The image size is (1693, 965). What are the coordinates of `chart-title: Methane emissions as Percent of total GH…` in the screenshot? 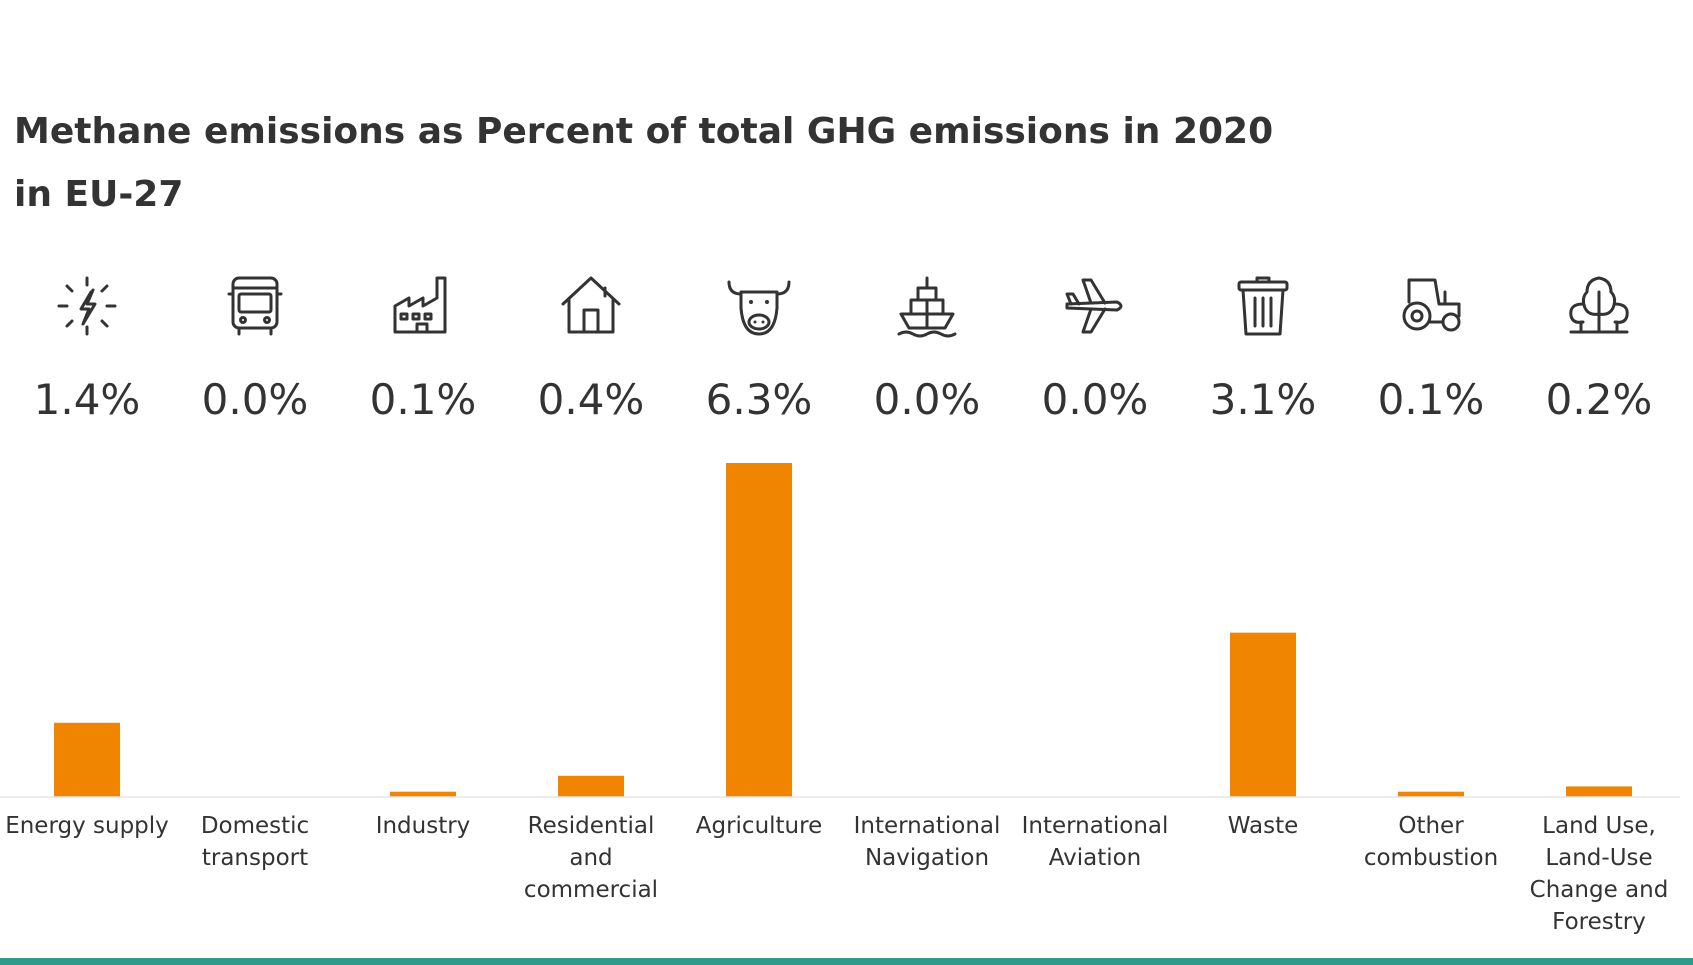 It's located at (714, 163).